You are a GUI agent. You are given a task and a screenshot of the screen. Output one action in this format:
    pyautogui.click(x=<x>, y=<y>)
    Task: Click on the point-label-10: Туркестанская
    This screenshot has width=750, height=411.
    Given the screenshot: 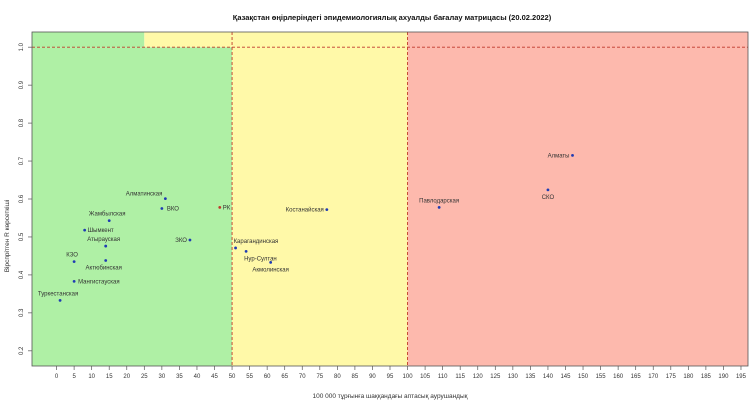 What is the action you would take?
    pyautogui.click(x=58, y=294)
    